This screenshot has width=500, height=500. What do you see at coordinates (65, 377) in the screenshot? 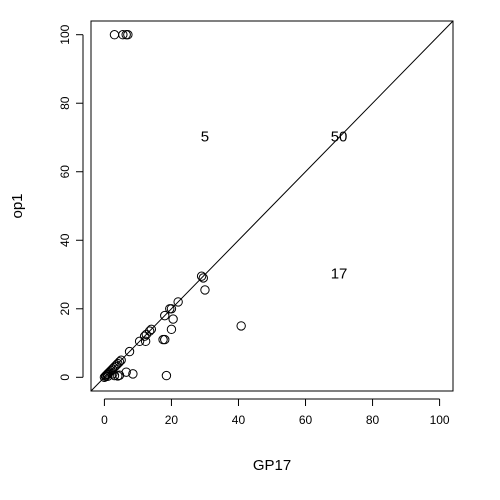
I see `y-tick-label: 0` at bounding box center [65, 377].